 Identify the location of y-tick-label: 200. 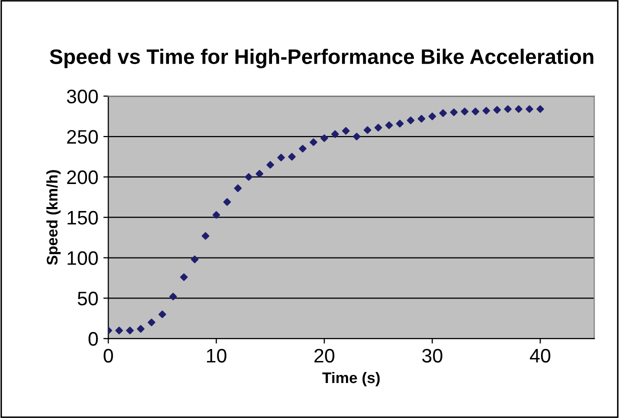
(82, 177).